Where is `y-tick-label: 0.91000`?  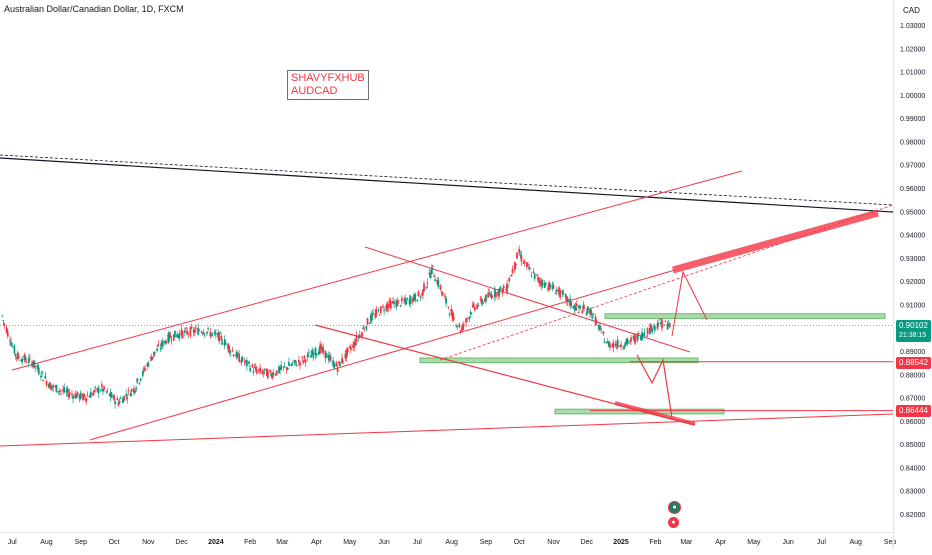
y-tick-label: 0.91000 is located at coordinates (912, 305).